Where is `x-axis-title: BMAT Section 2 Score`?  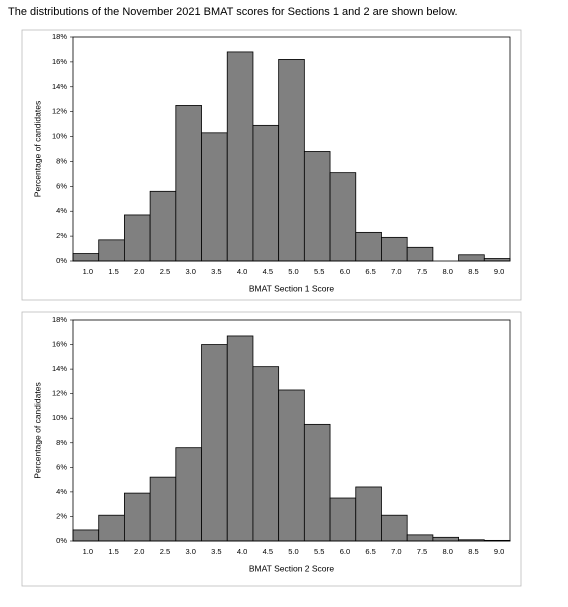 x-axis-title: BMAT Section 2 Score is located at coordinates (291, 568).